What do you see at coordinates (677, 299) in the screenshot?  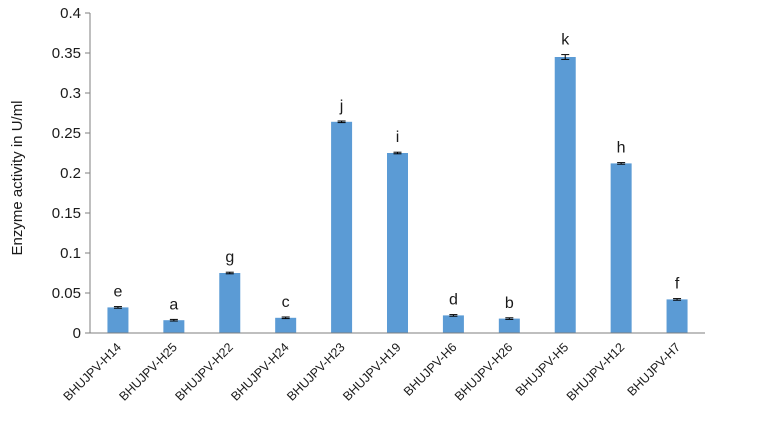 I see `error-bar-bhujpv-h7` at bounding box center [677, 299].